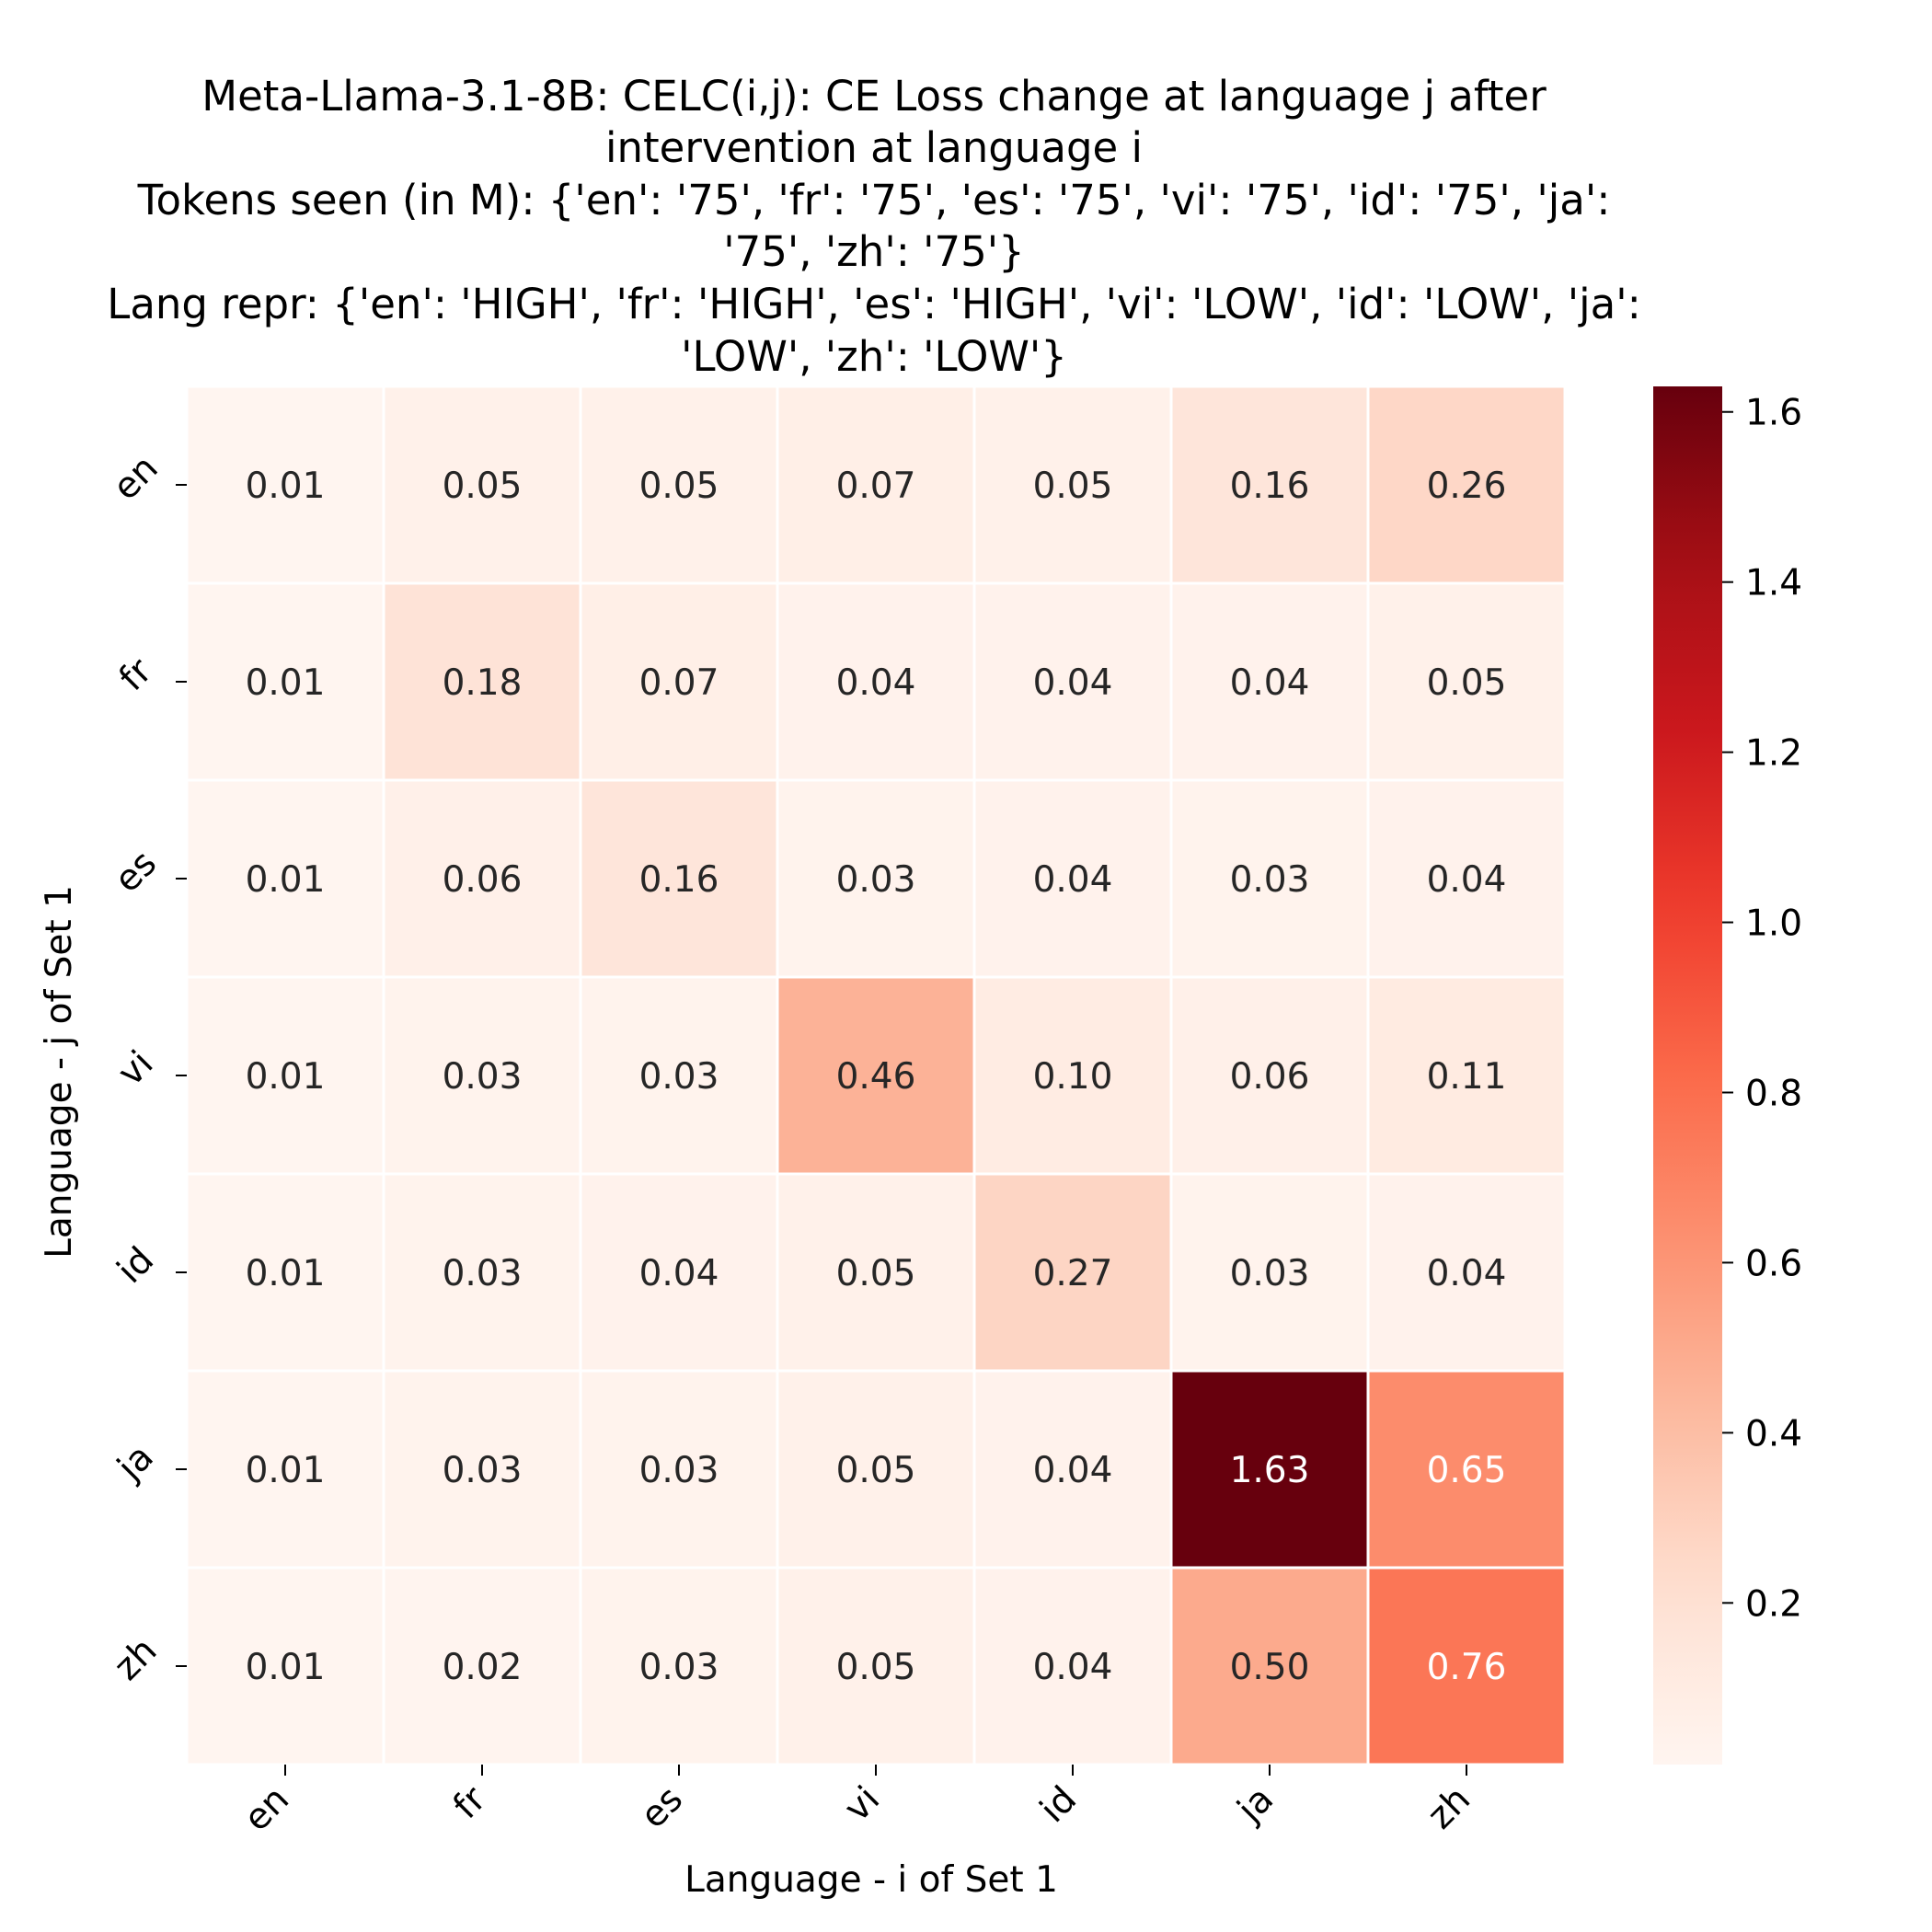 The height and width of the screenshot is (1932, 1932). I want to click on heatmap-cell-ja-zh, so click(1466, 1469).